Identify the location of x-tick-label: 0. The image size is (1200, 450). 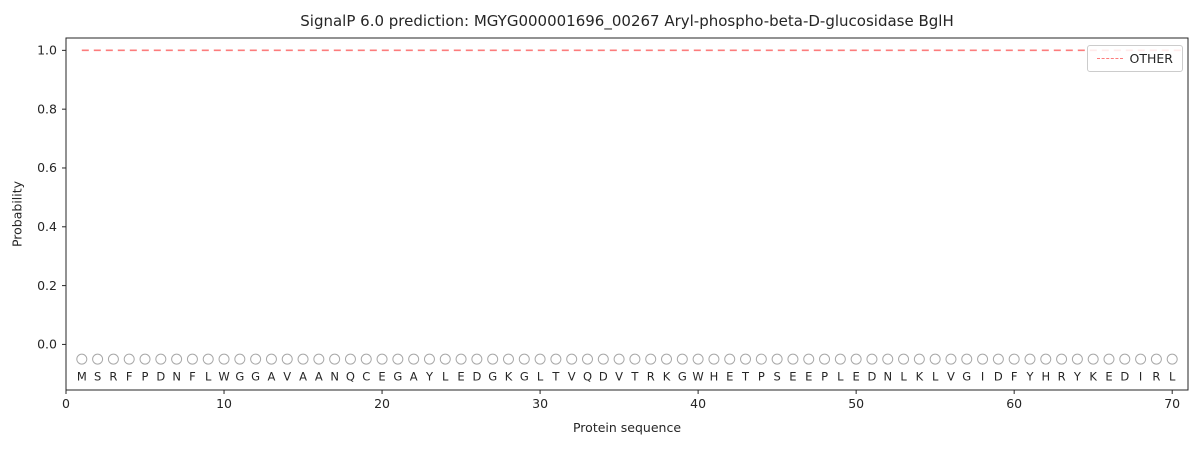
(66, 403).